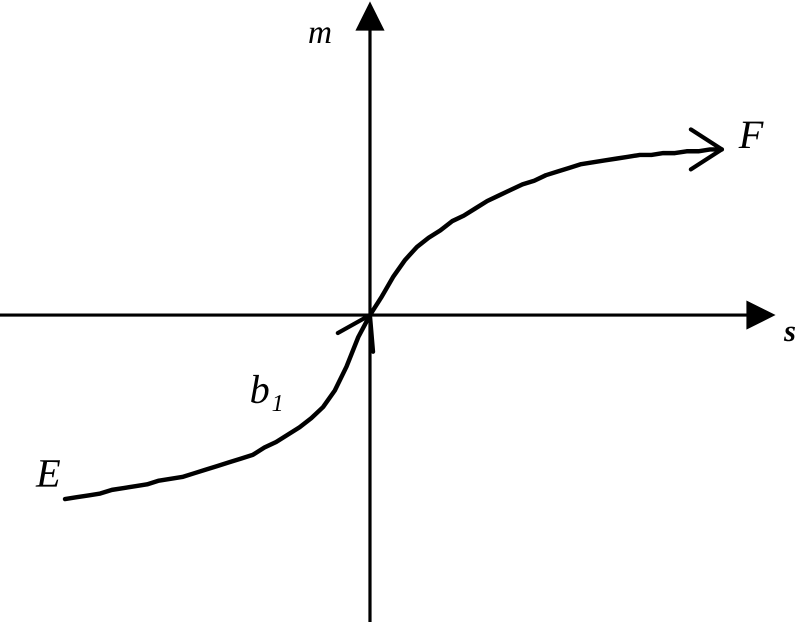  What do you see at coordinates (751, 135) in the screenshot?
I see `text: F` at bounding box center [751, 135].